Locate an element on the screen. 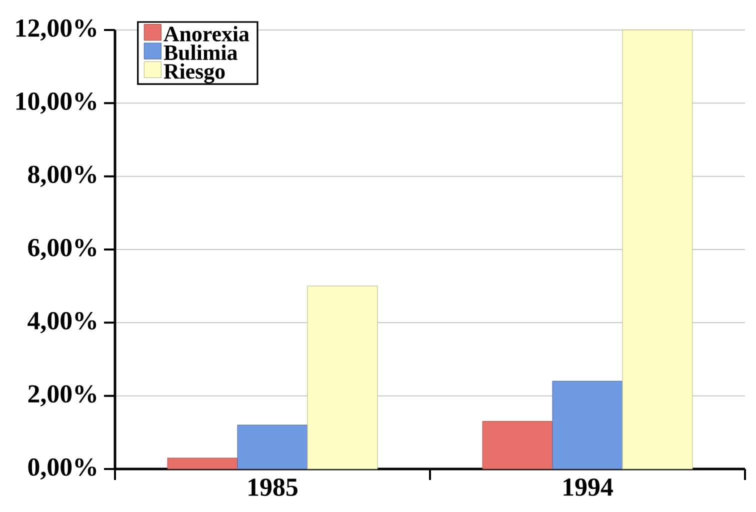 The height and width of the screenshot is (512, 756). x-tick-label: 1985 is located at coordinates (273, 487).